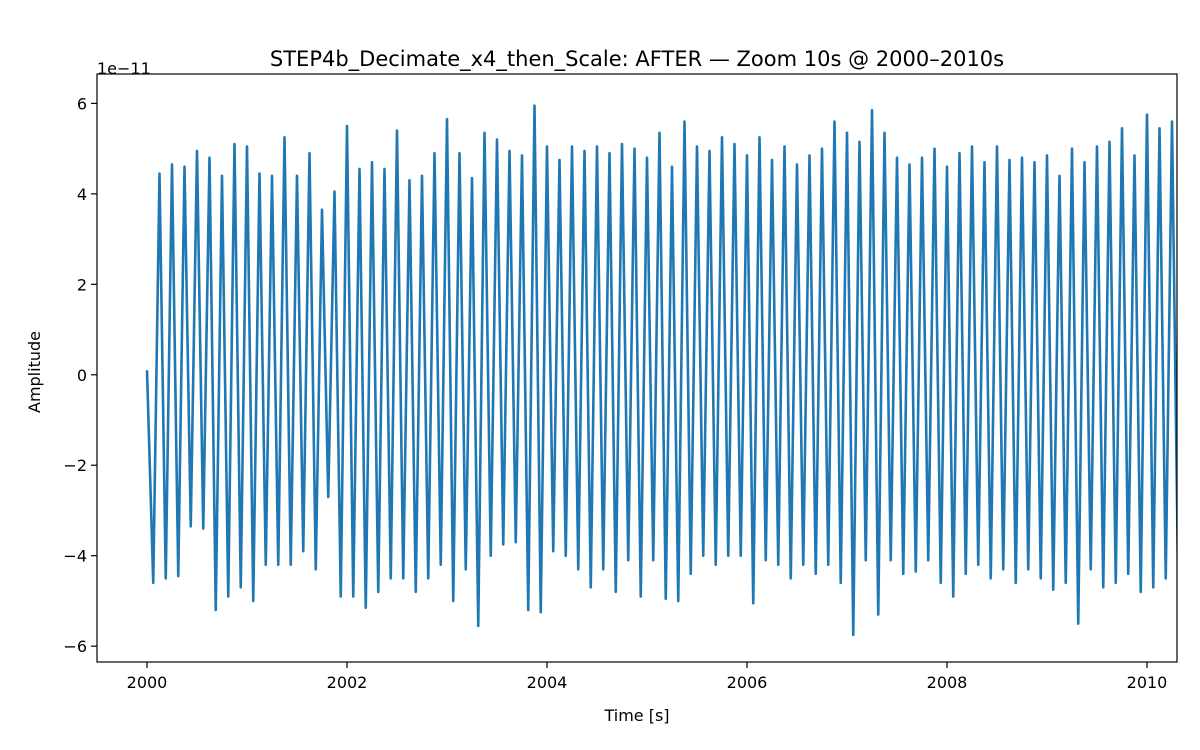 Image resolution: width=1200 pixels, height=750 pixels. I want to click on x-tick-label: 2008, so click(947, 682).